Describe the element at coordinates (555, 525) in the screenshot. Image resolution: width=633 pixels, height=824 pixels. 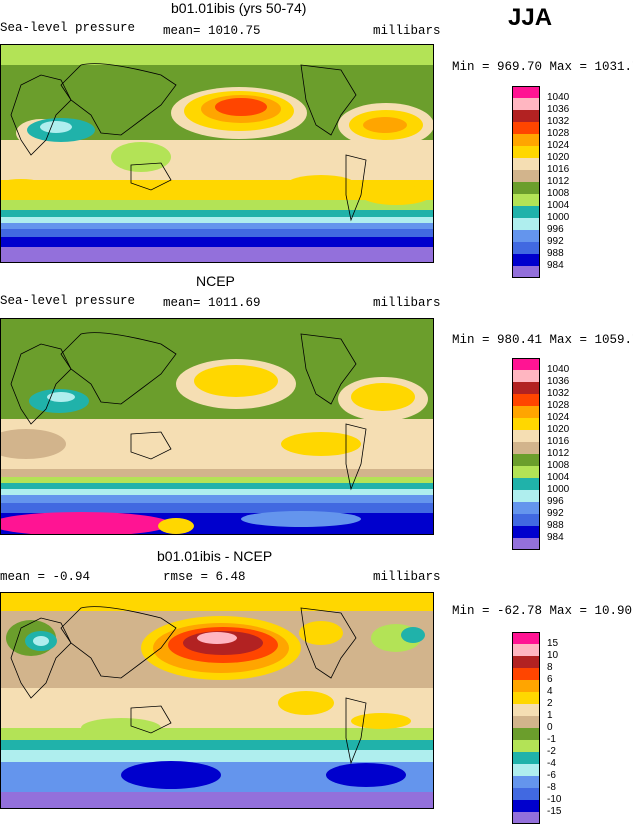
I see `legend-label: 988` at that location.